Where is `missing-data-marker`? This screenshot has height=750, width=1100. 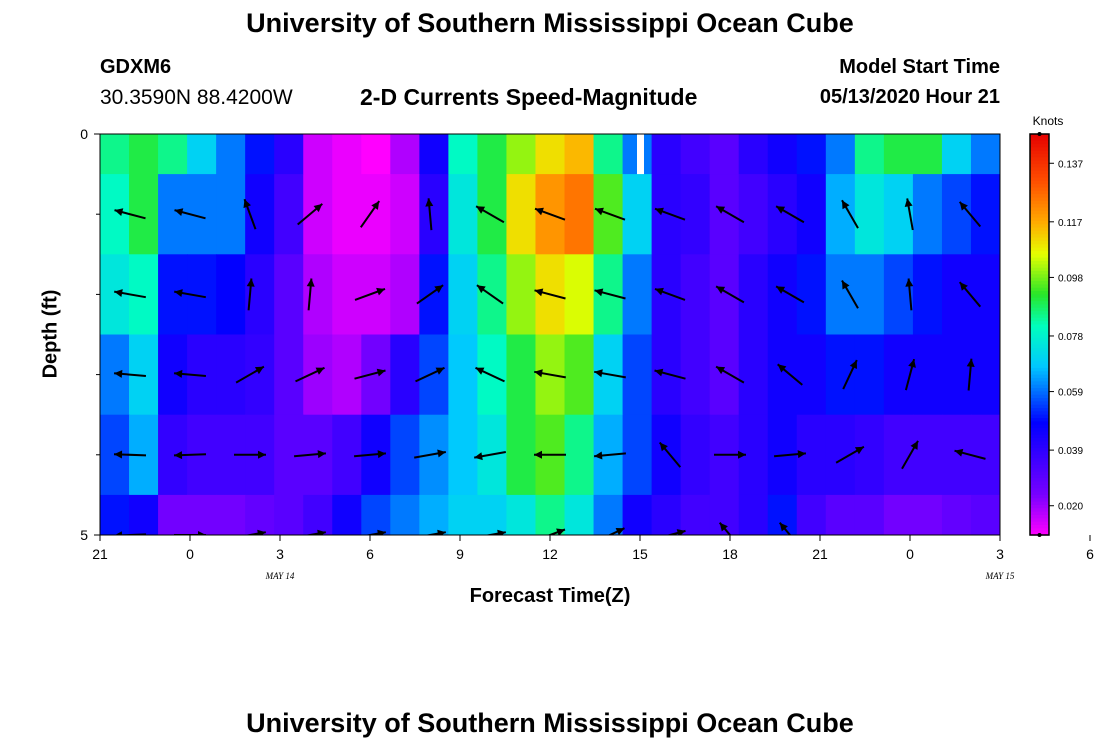 missing-data-marker is located at coordinates (640, 154).